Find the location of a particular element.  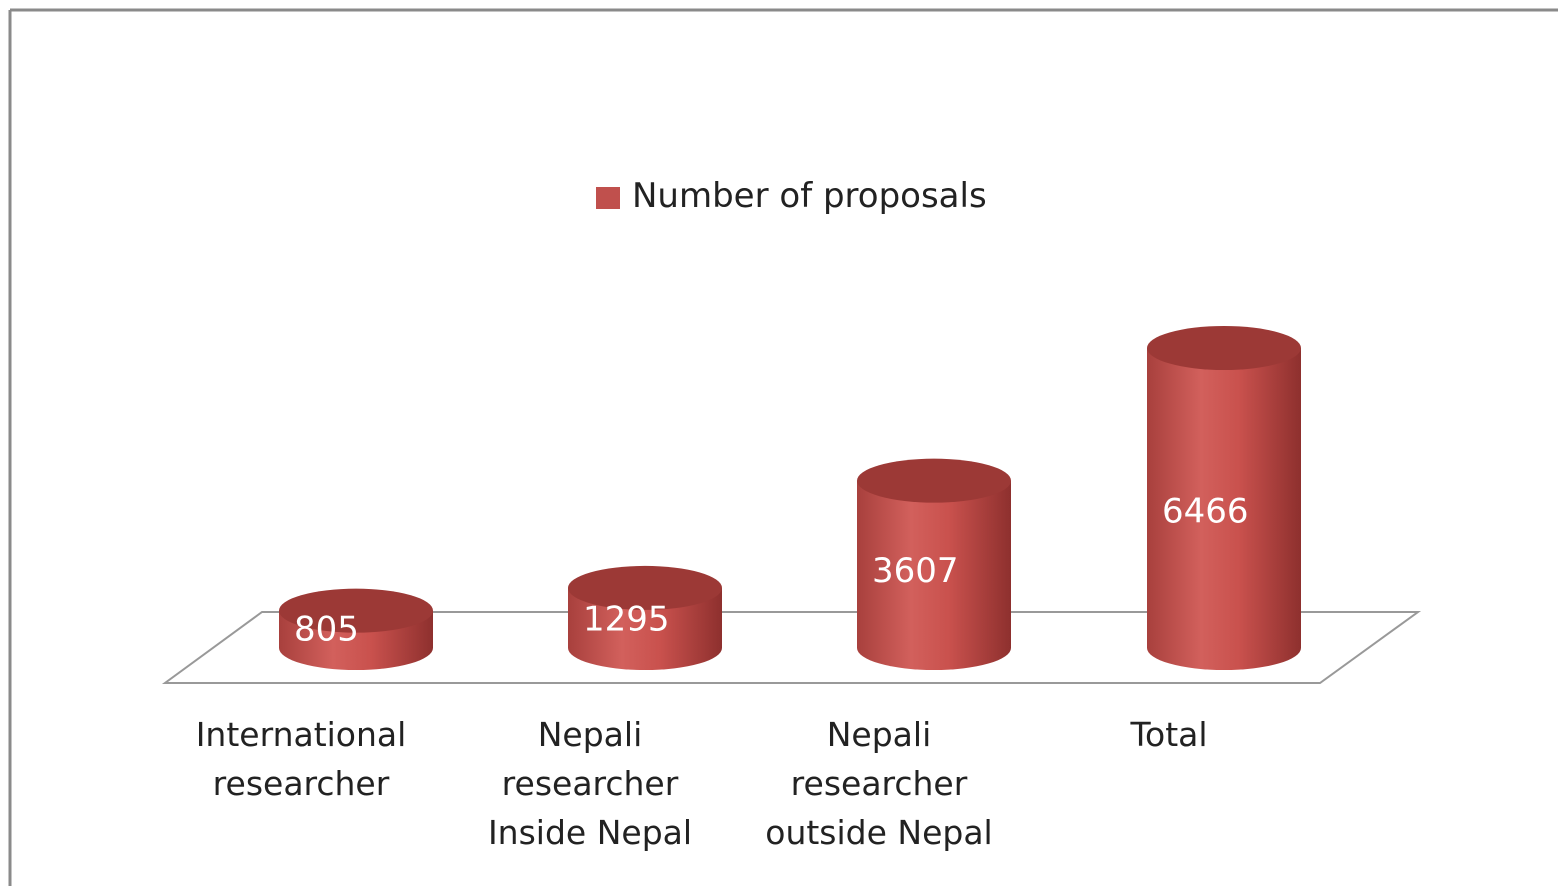

x-tick-label: Nepali researcher outside Nepal is located at coordinates (879, 783).